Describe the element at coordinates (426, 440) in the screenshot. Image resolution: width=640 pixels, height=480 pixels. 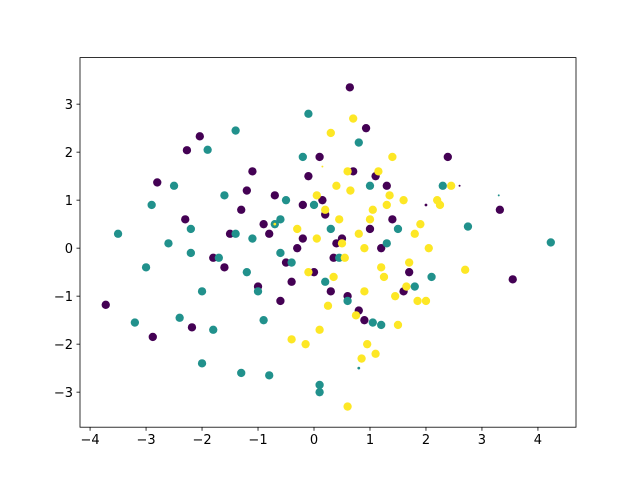
I see `x-tick-label: 2` at that location.